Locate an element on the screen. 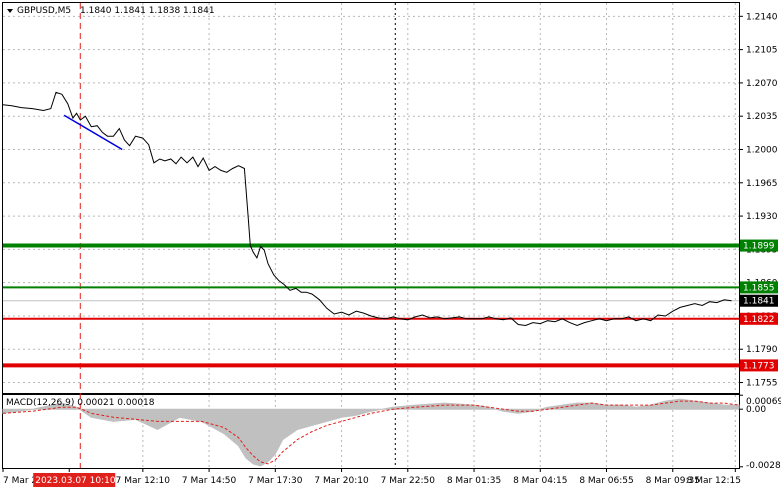 The height and width of the screenshot is (489, 781). y-tick-label: 1.2140 is located at coordinates (762, 17).